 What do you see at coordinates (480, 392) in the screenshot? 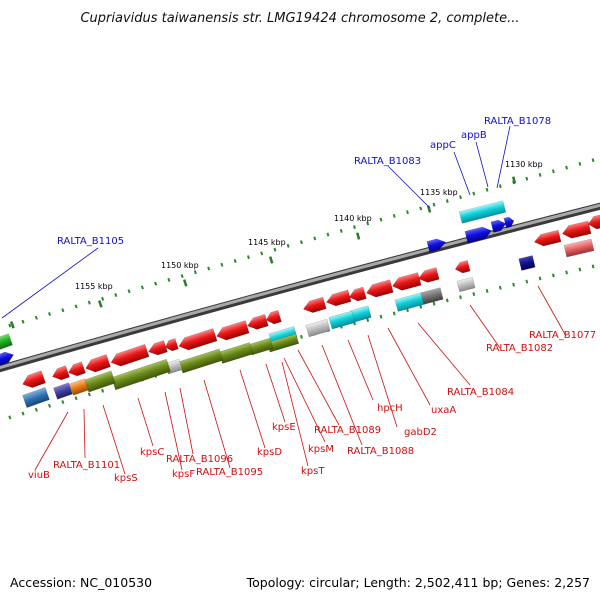
I see `gene-label: RALTA_B1084` at bounding box center [480, 392].